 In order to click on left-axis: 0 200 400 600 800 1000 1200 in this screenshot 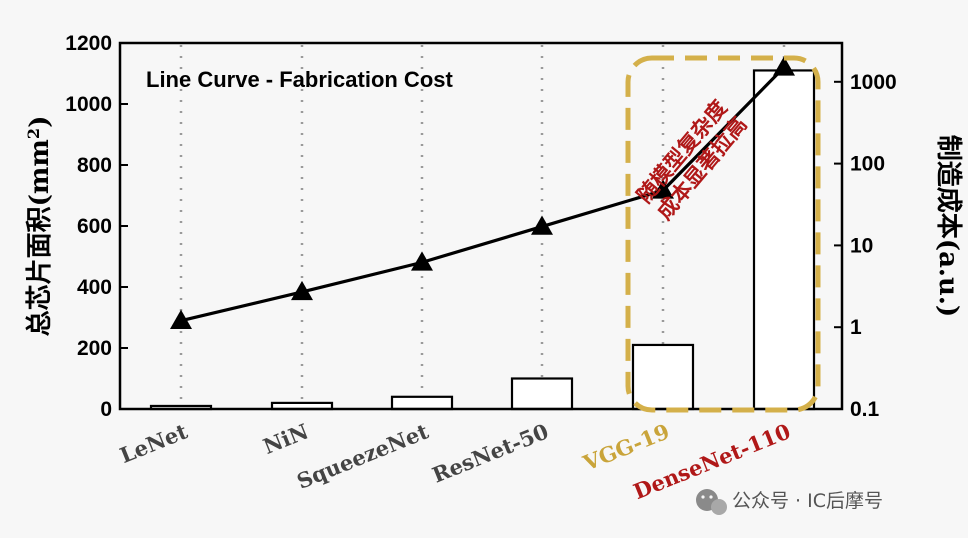, I will do `click(96, 226)`.